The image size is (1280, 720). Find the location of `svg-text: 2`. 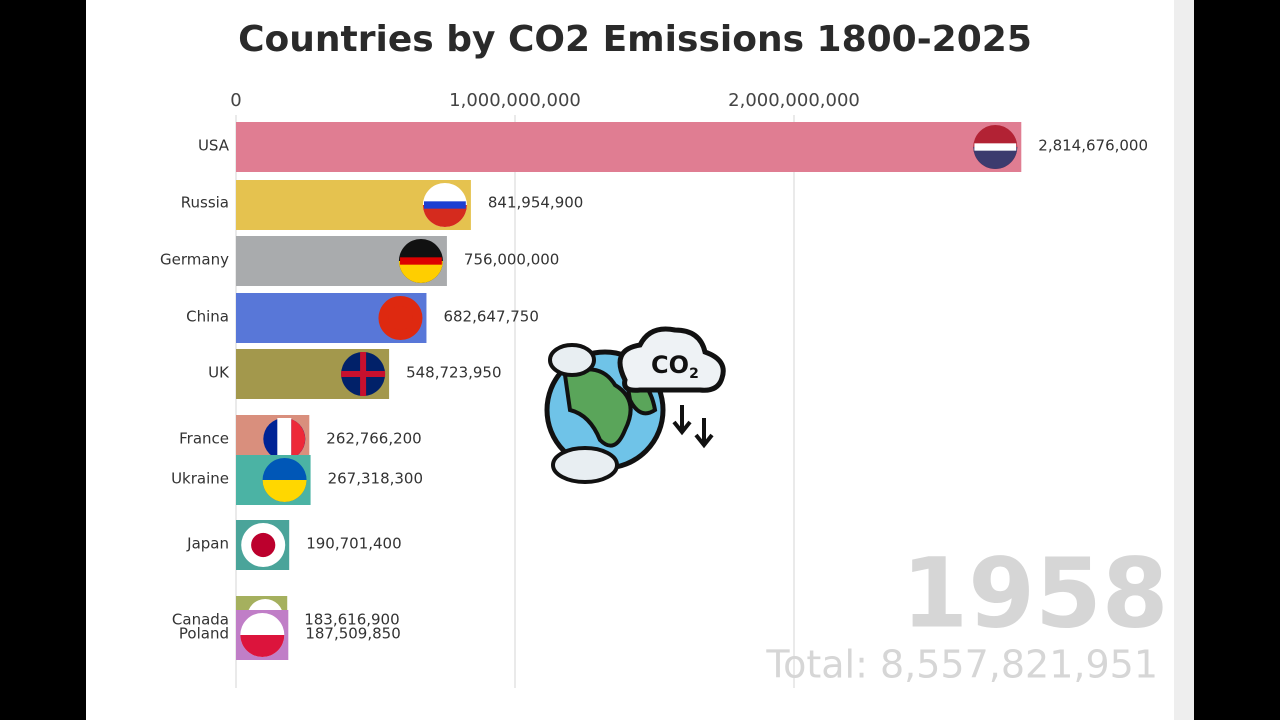

svg-text: 2 is located at coordinates (694, 374).